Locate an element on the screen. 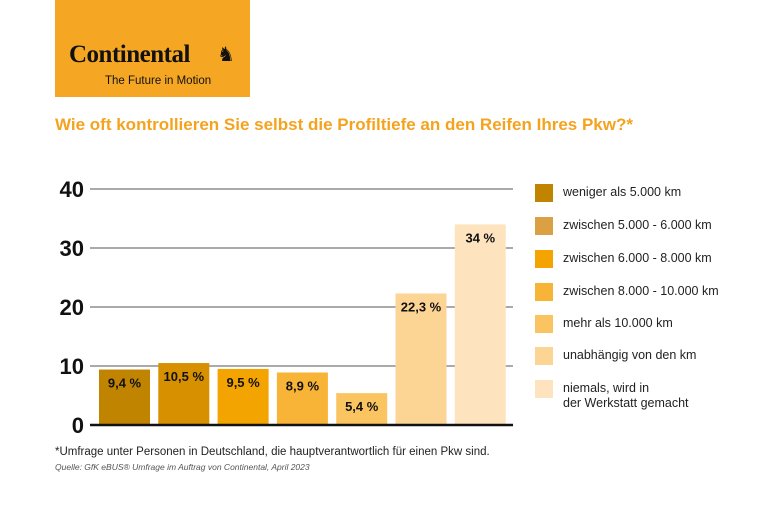 This screenshot has height=513, width=768. legend-label: zwischen 6.000 - 8.000 km is located at coordinates (637, 258).